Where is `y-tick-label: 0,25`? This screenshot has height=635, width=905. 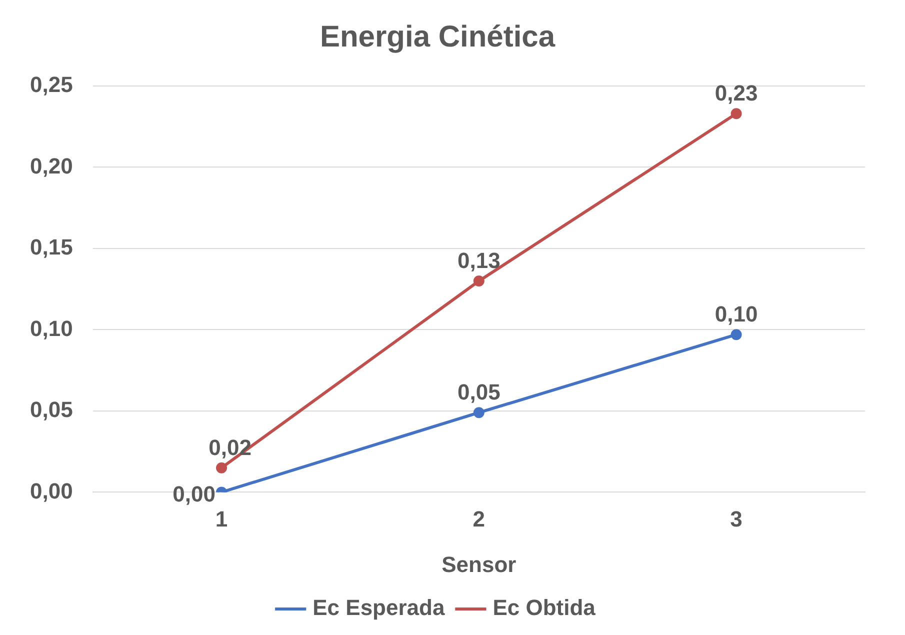 y-tick-label: 0,25 is located at coordinates (51, 85).